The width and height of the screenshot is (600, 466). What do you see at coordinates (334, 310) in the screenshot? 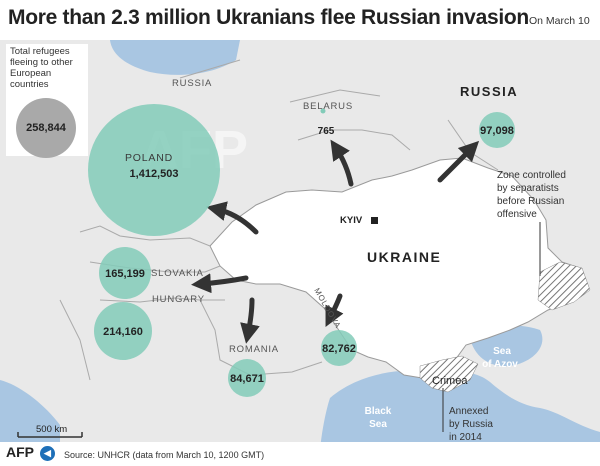
I see `arrow-to-moldova` at bounding box center [334, 310].